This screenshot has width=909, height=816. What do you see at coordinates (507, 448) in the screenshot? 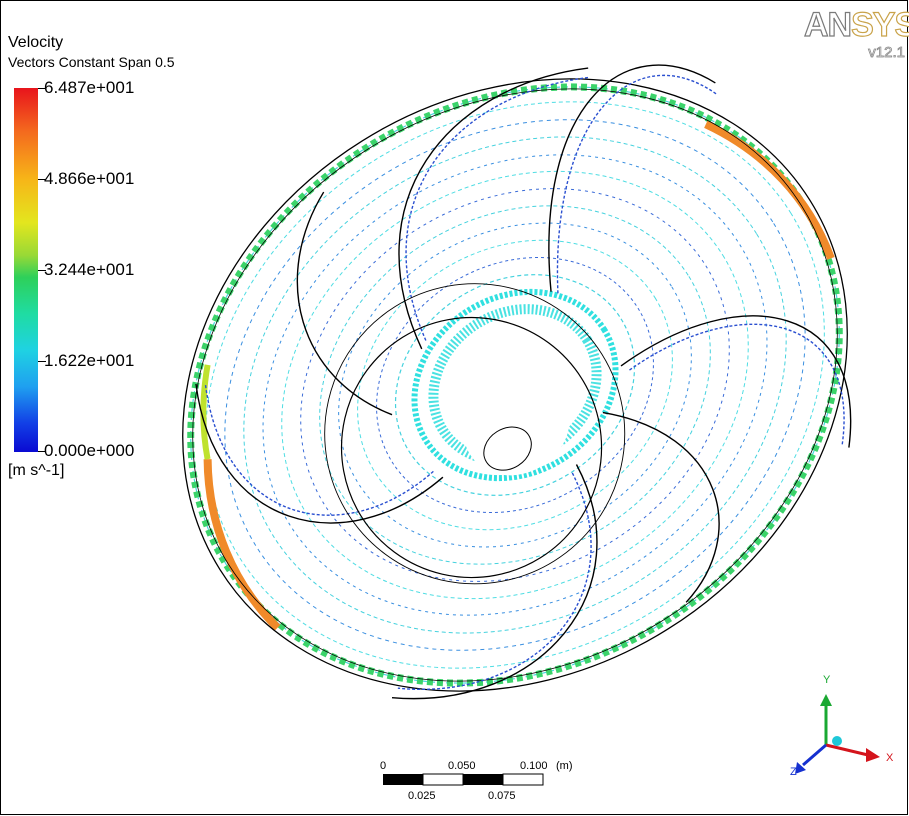
I see `hub-circle` at bounding box center [507, 448].